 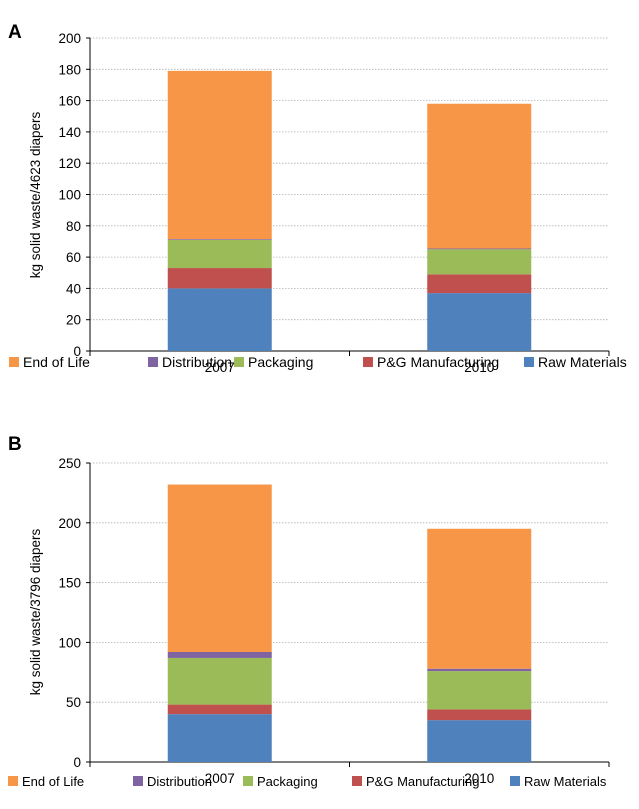 I want to click on y-axis-label: kg solid waste/4623 diapers, so click(x=35, y=194).